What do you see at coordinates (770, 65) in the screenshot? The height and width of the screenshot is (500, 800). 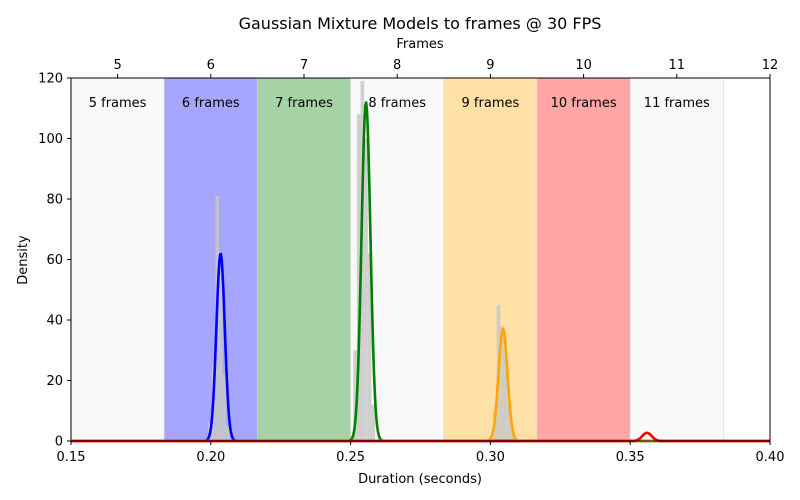 I see `top-tick-label: 12` at bounding box center [770, 65].